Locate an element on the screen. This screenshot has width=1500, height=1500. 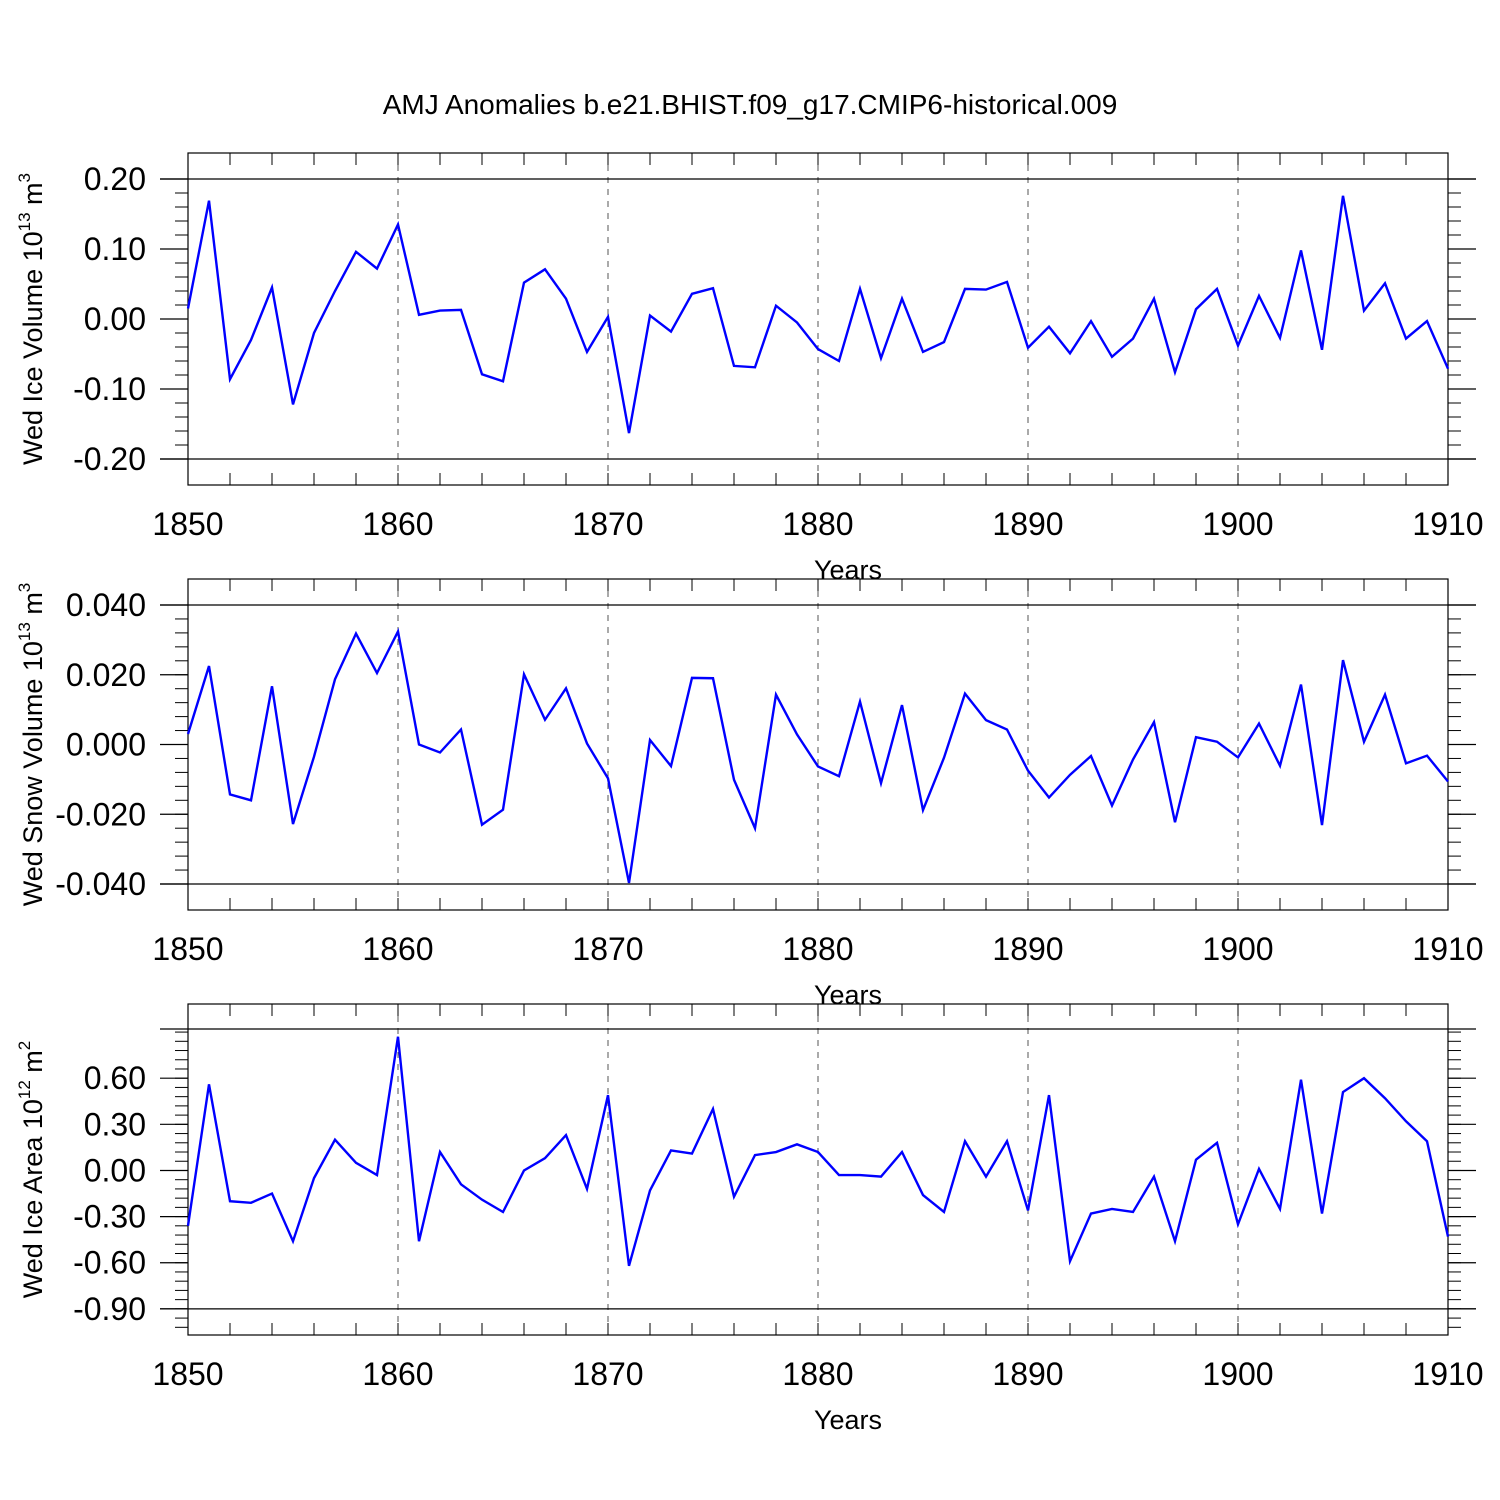
y-axis-label-text: Wed Ice Volume 10 is located at coordinates (33, 348).